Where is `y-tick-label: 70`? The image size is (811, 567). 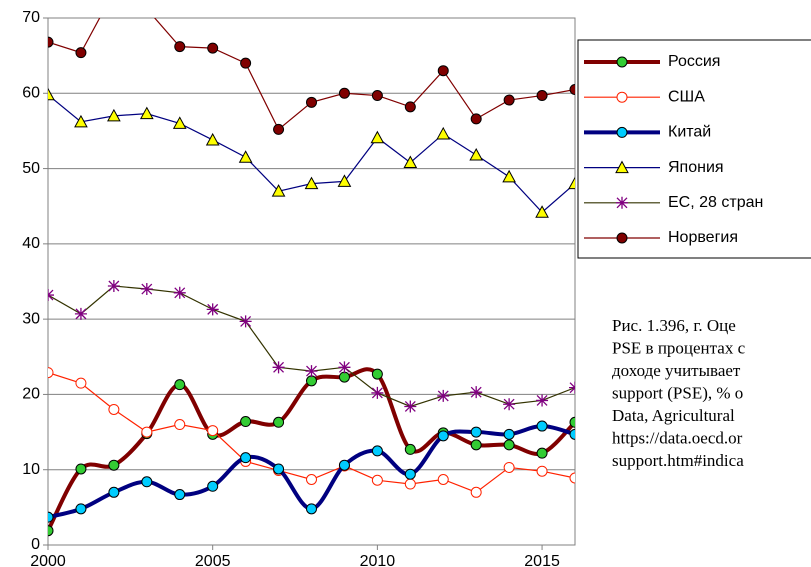 y-tick-label: 70 is located at coordinates (31, 17).